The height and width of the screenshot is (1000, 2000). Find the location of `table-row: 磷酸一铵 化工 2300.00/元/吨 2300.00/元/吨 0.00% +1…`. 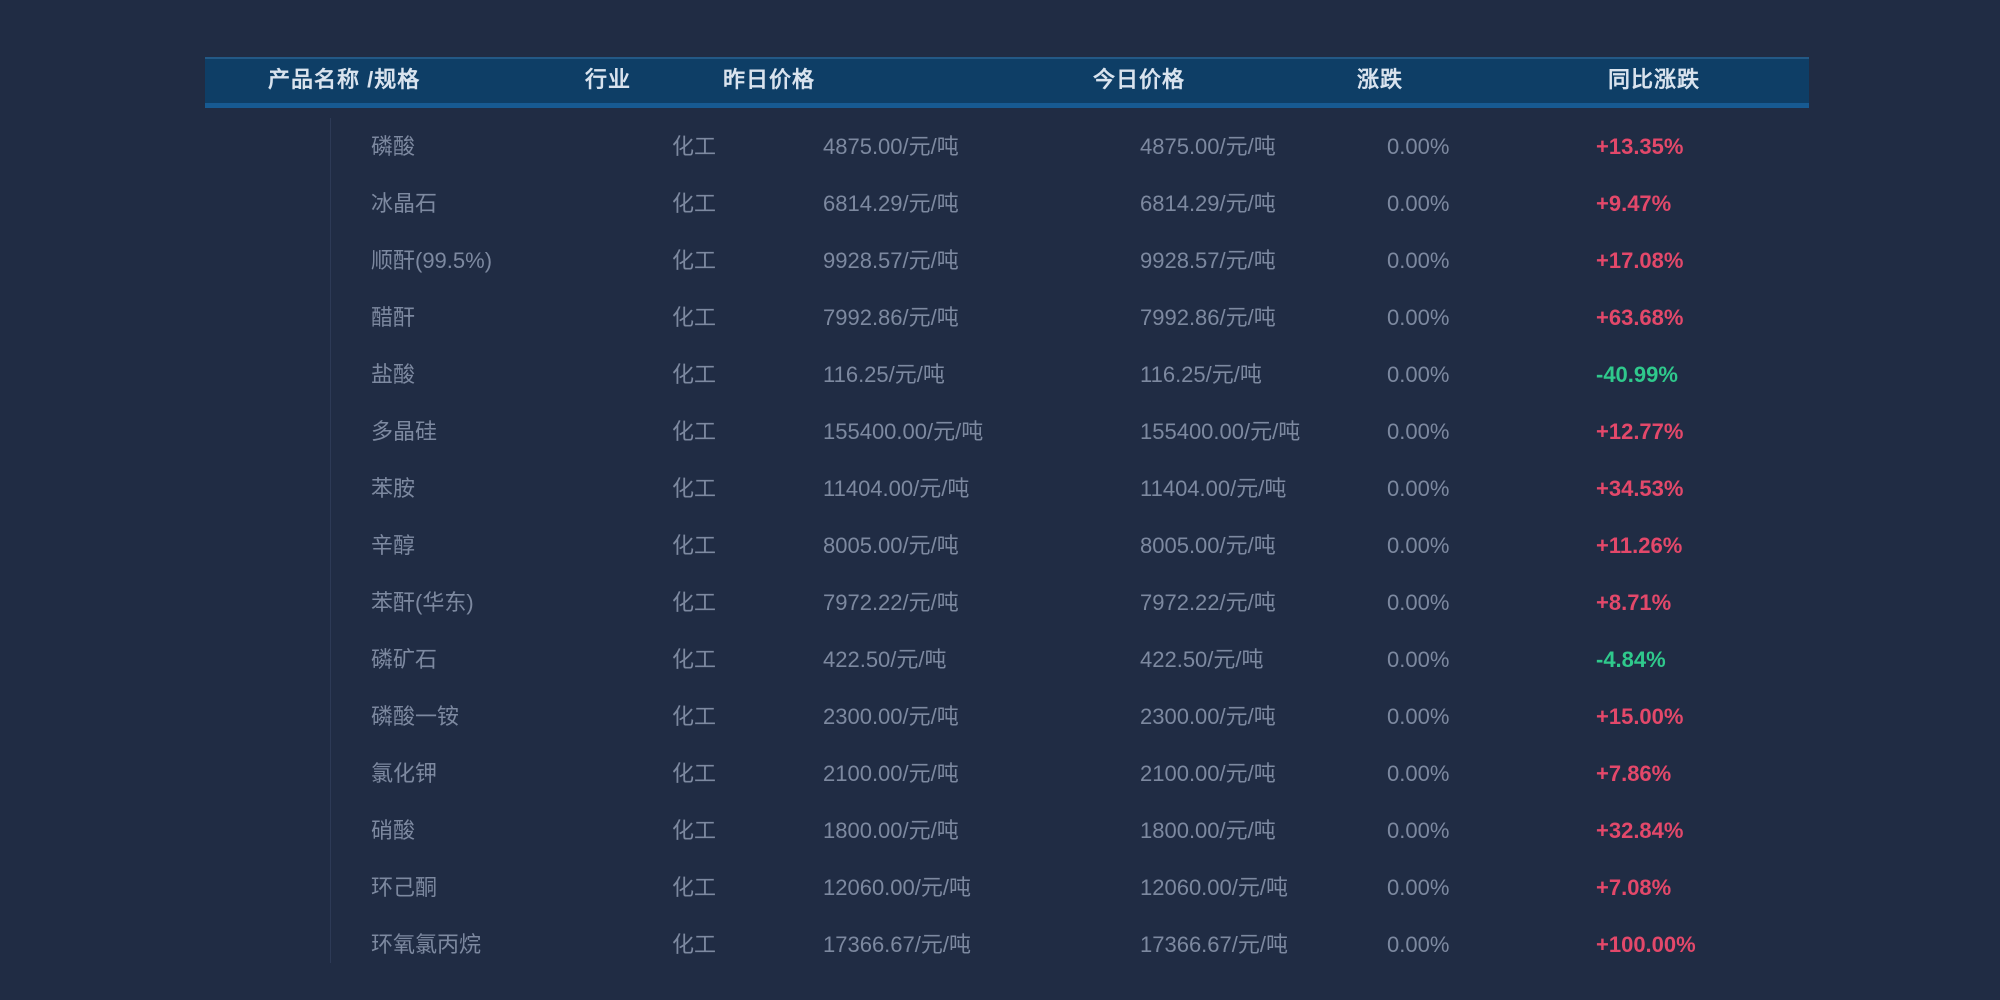

table-row: 磷酸一铵 化工 2300.00/元/吨 2300.00/元/吨 0.00% +1… is located at coordinates (1007, 716).